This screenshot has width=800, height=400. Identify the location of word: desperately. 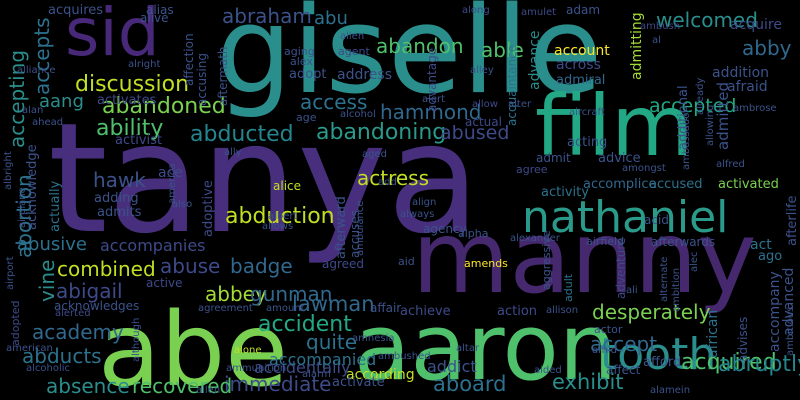
(651, 312).